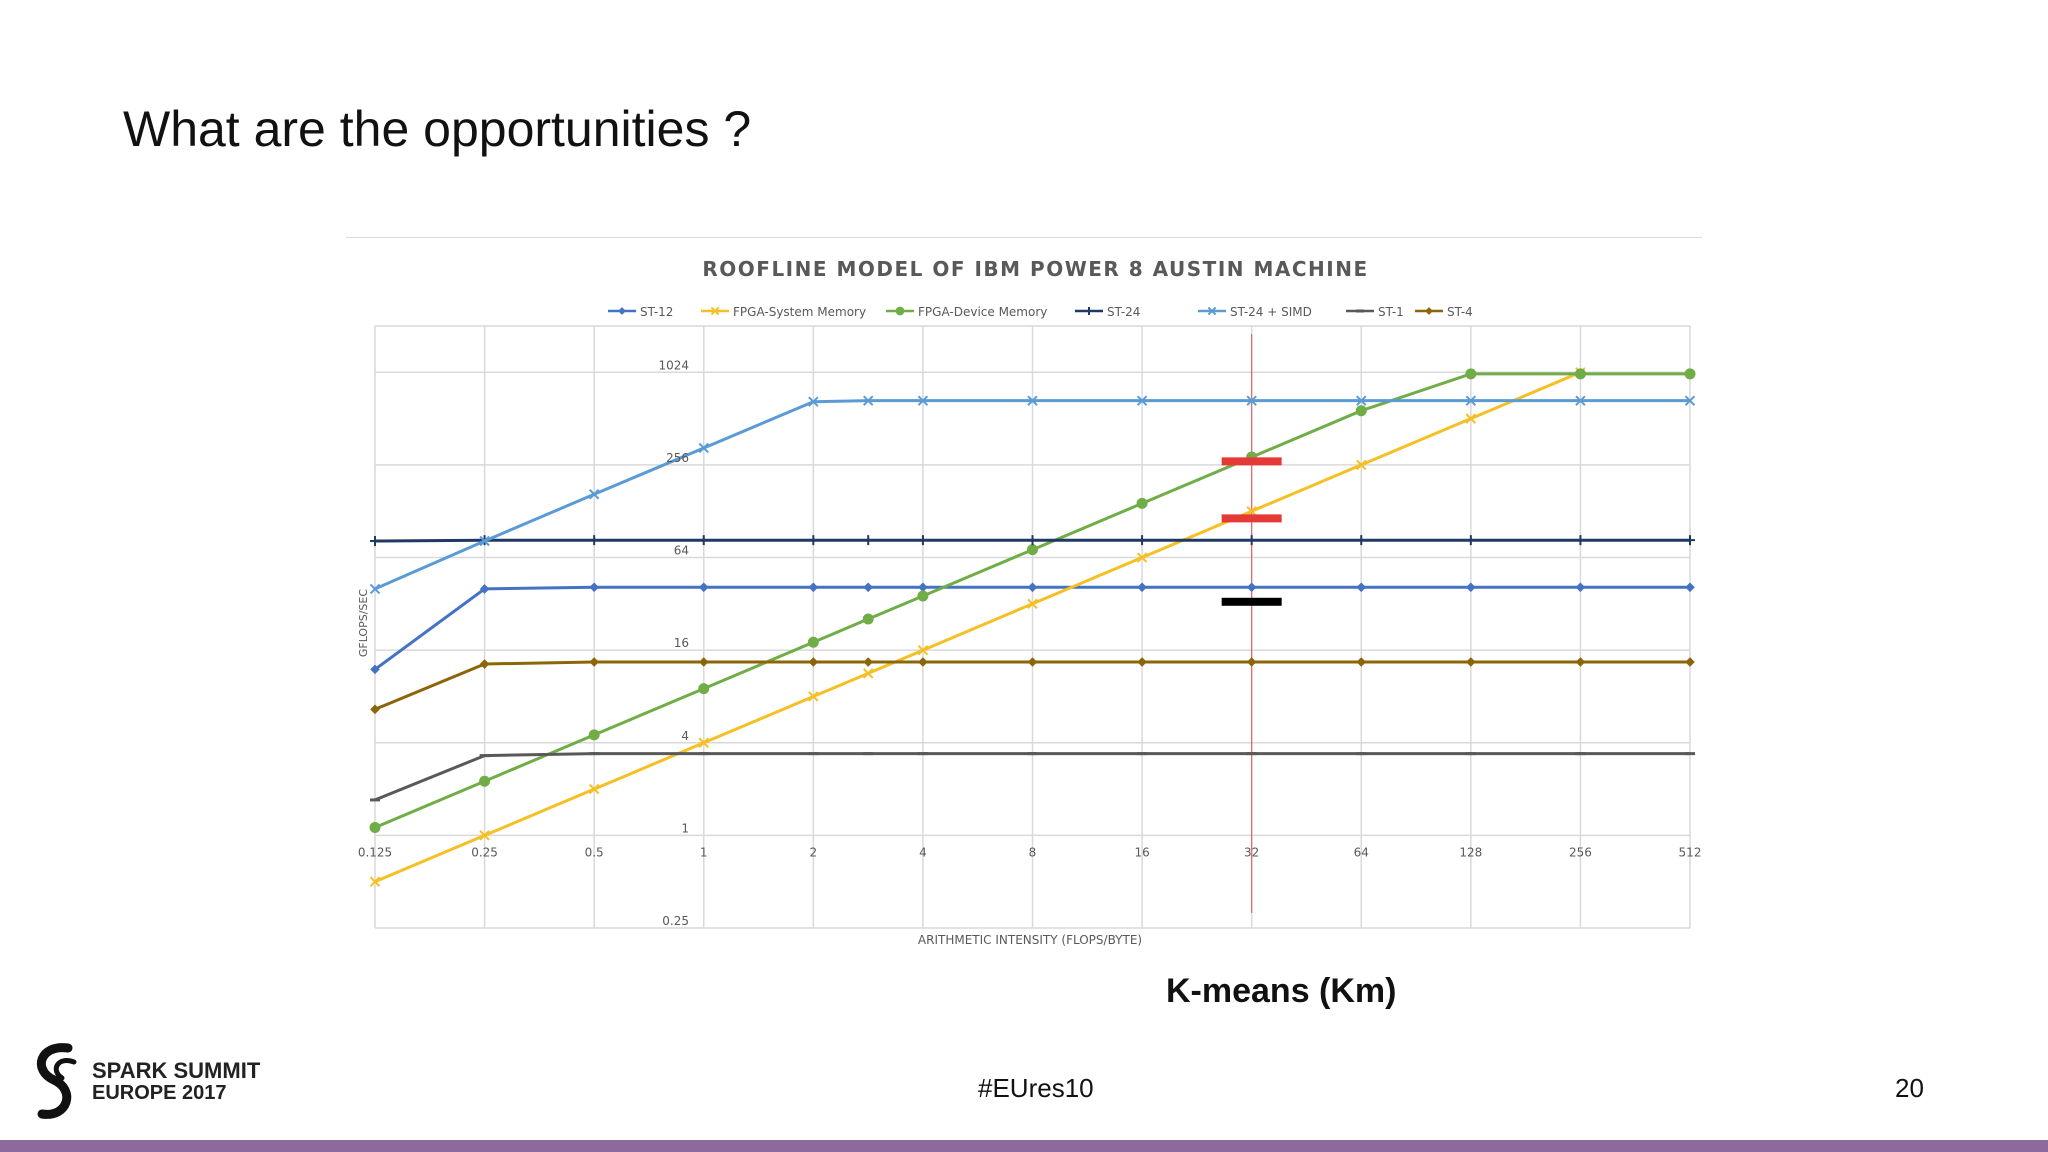  I want to click on legend-label: ST-24 + SIMD, so click(1271, 312).